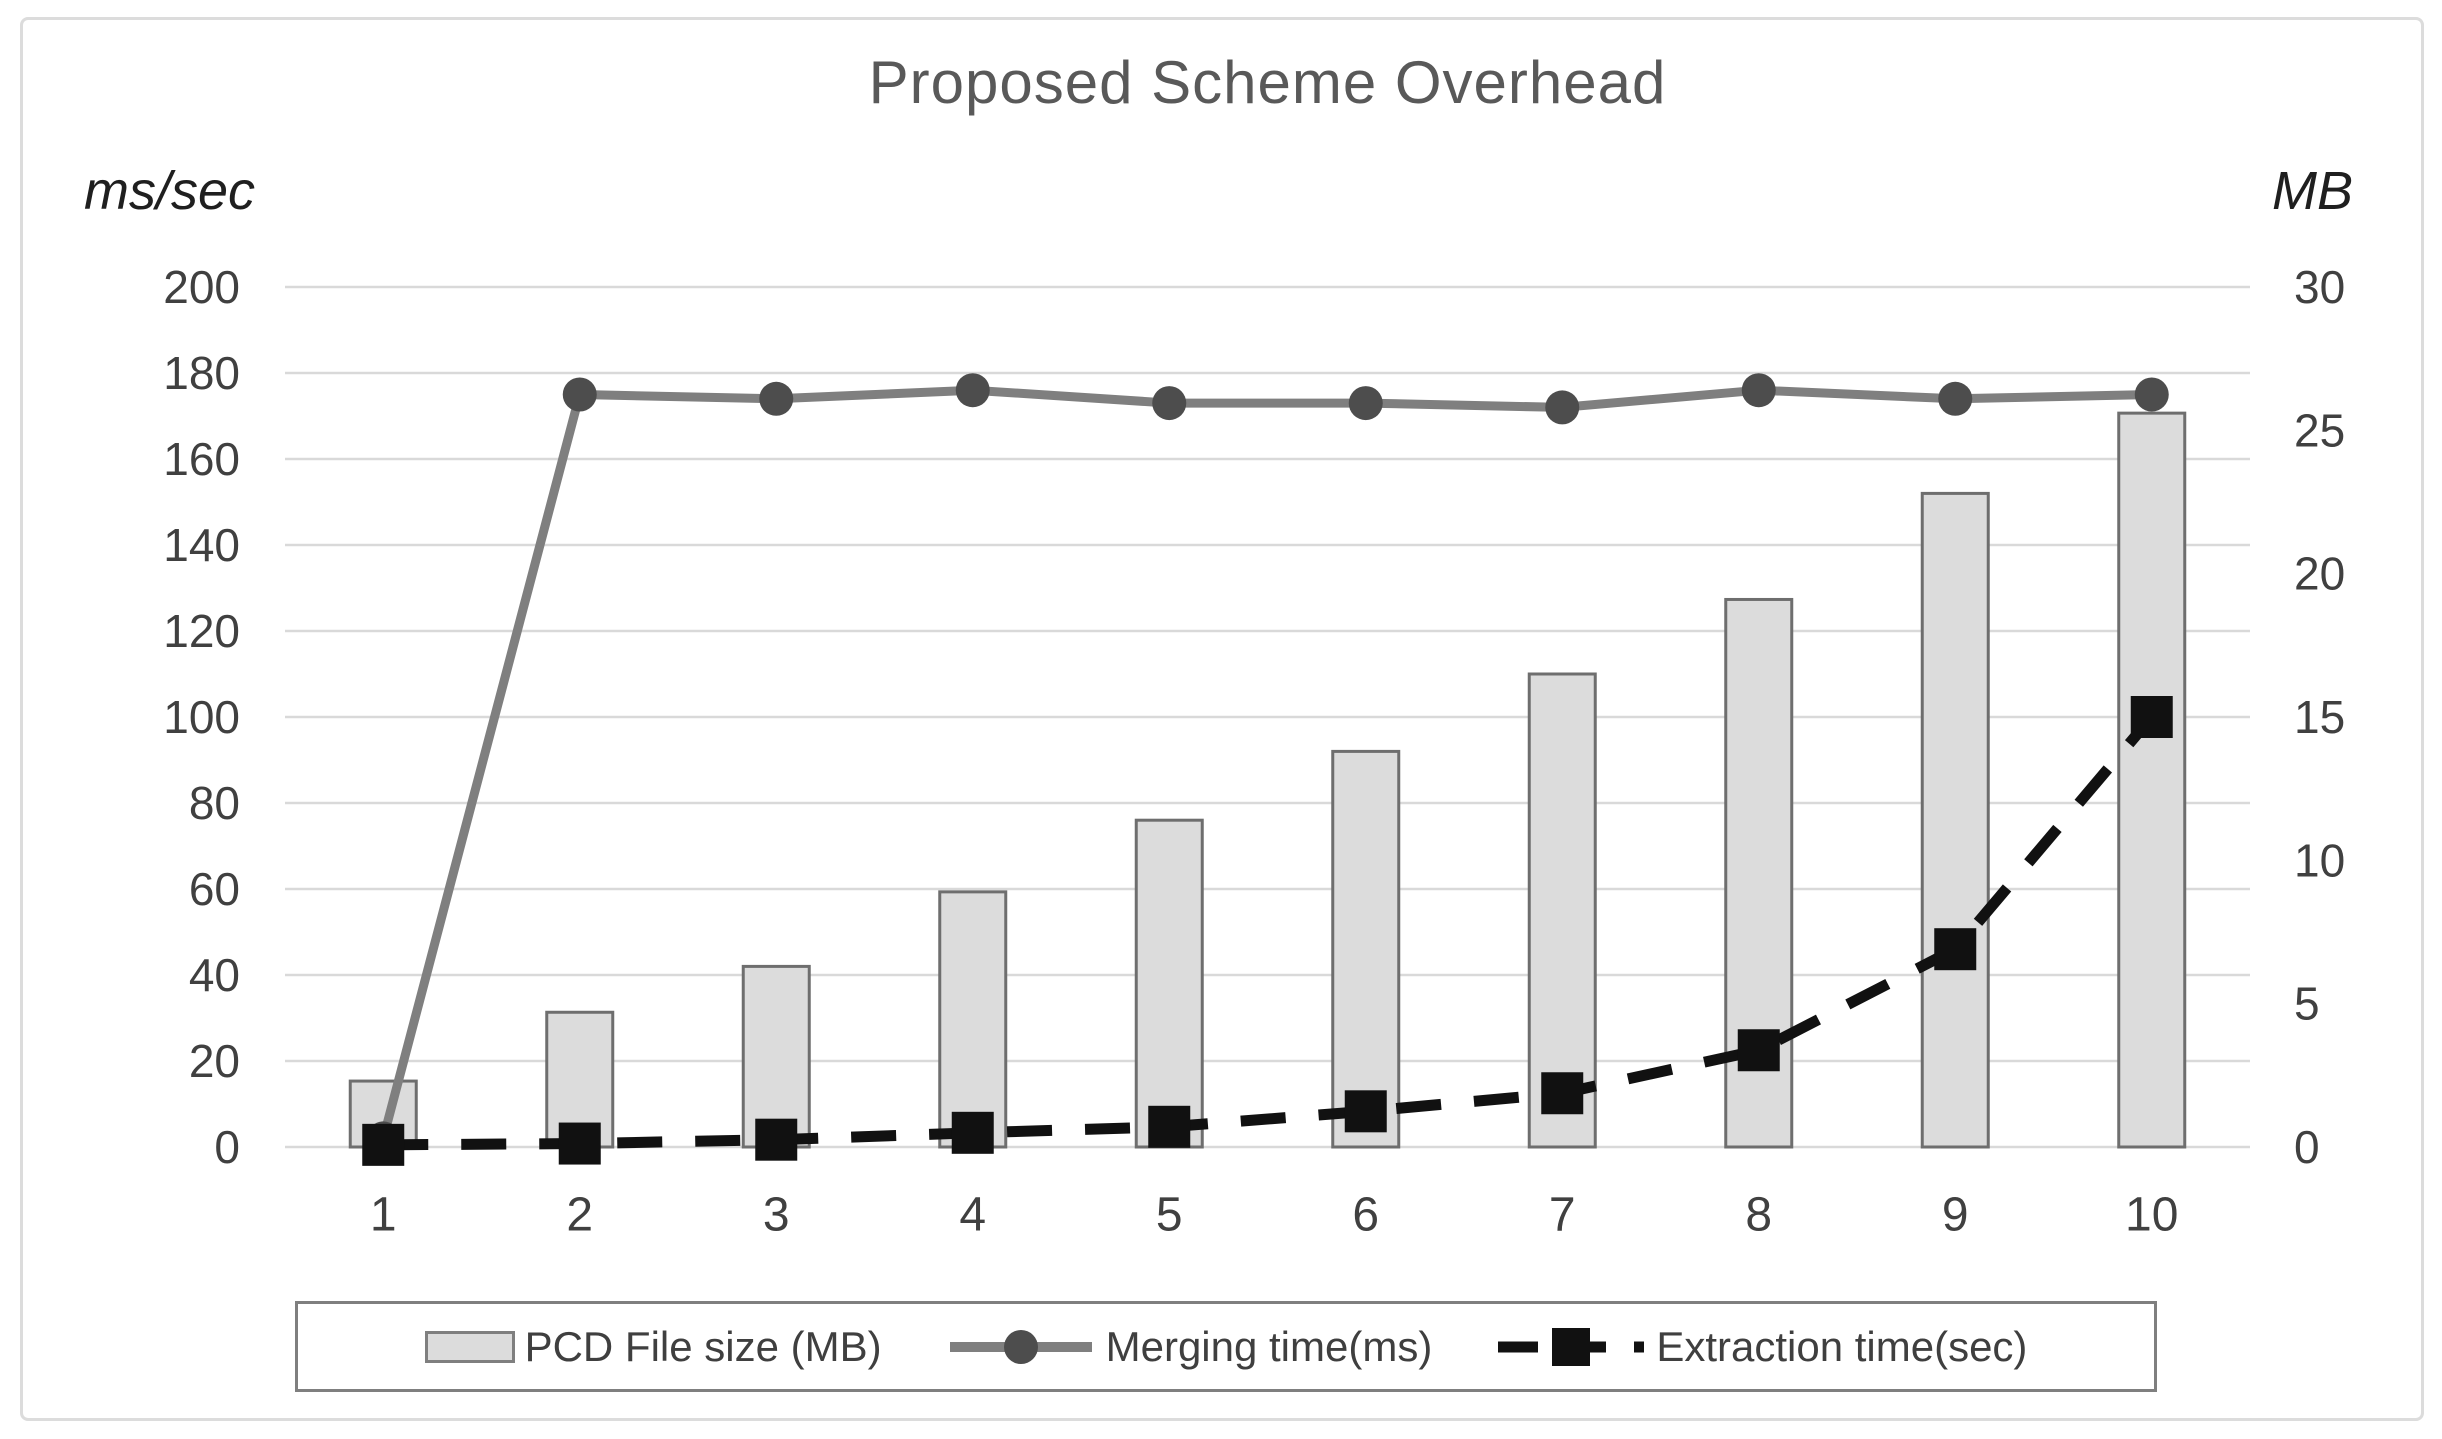  I want to click on right-axis-tick-label: 15, so click(2319, 717).